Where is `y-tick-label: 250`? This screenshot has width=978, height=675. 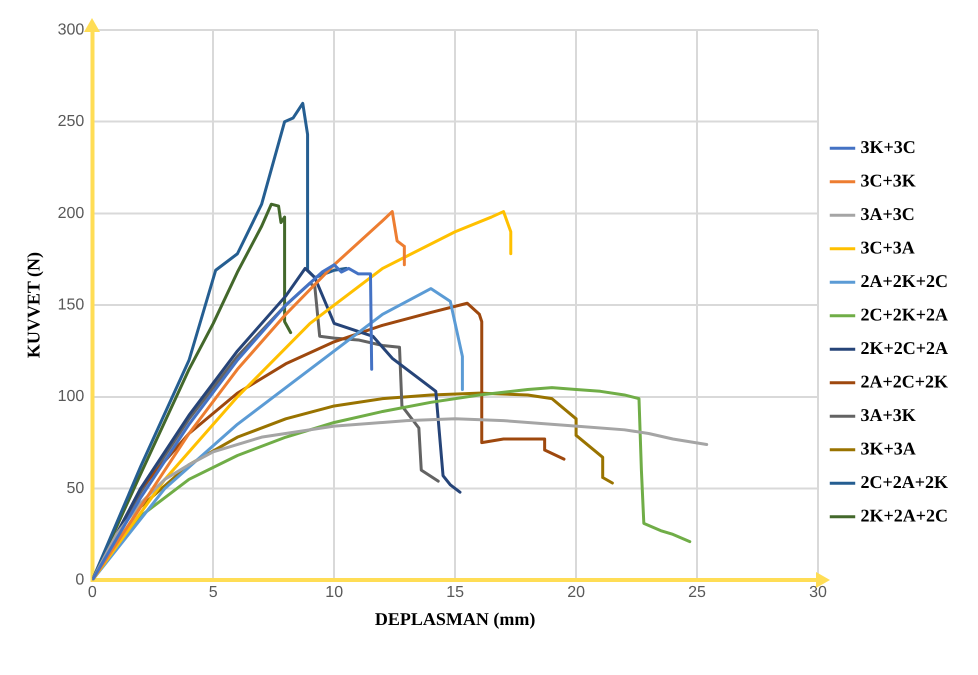
y-tick-label: 250 is located at coordinates (71, 121).